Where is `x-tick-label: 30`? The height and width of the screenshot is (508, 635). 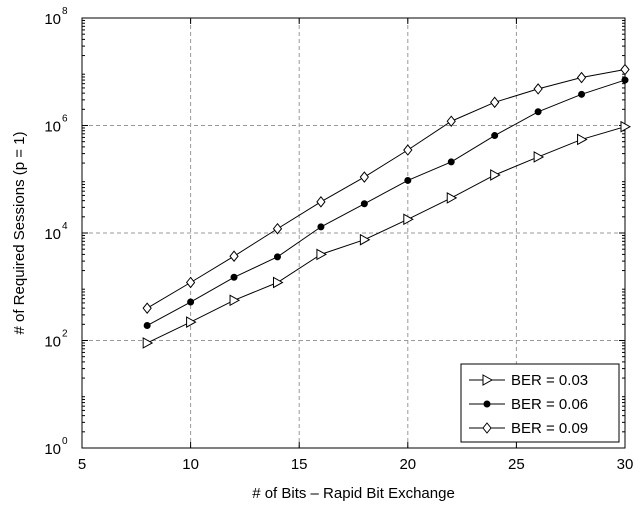 x-tick-label: 30 is located at coordinates (625, 464).